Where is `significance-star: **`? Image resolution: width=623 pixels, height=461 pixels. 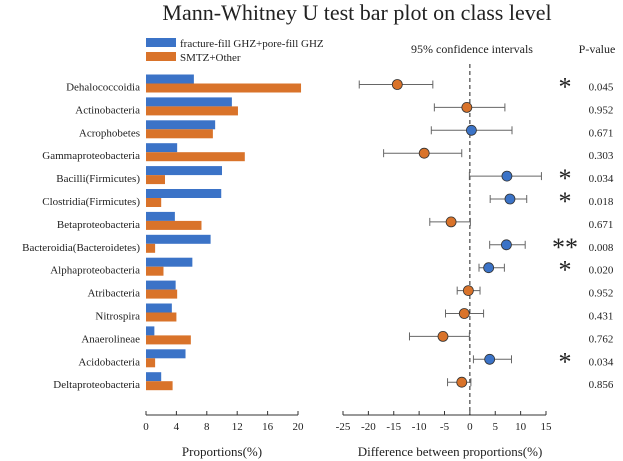 significance-star: ** is located at coordinates (565, 247).